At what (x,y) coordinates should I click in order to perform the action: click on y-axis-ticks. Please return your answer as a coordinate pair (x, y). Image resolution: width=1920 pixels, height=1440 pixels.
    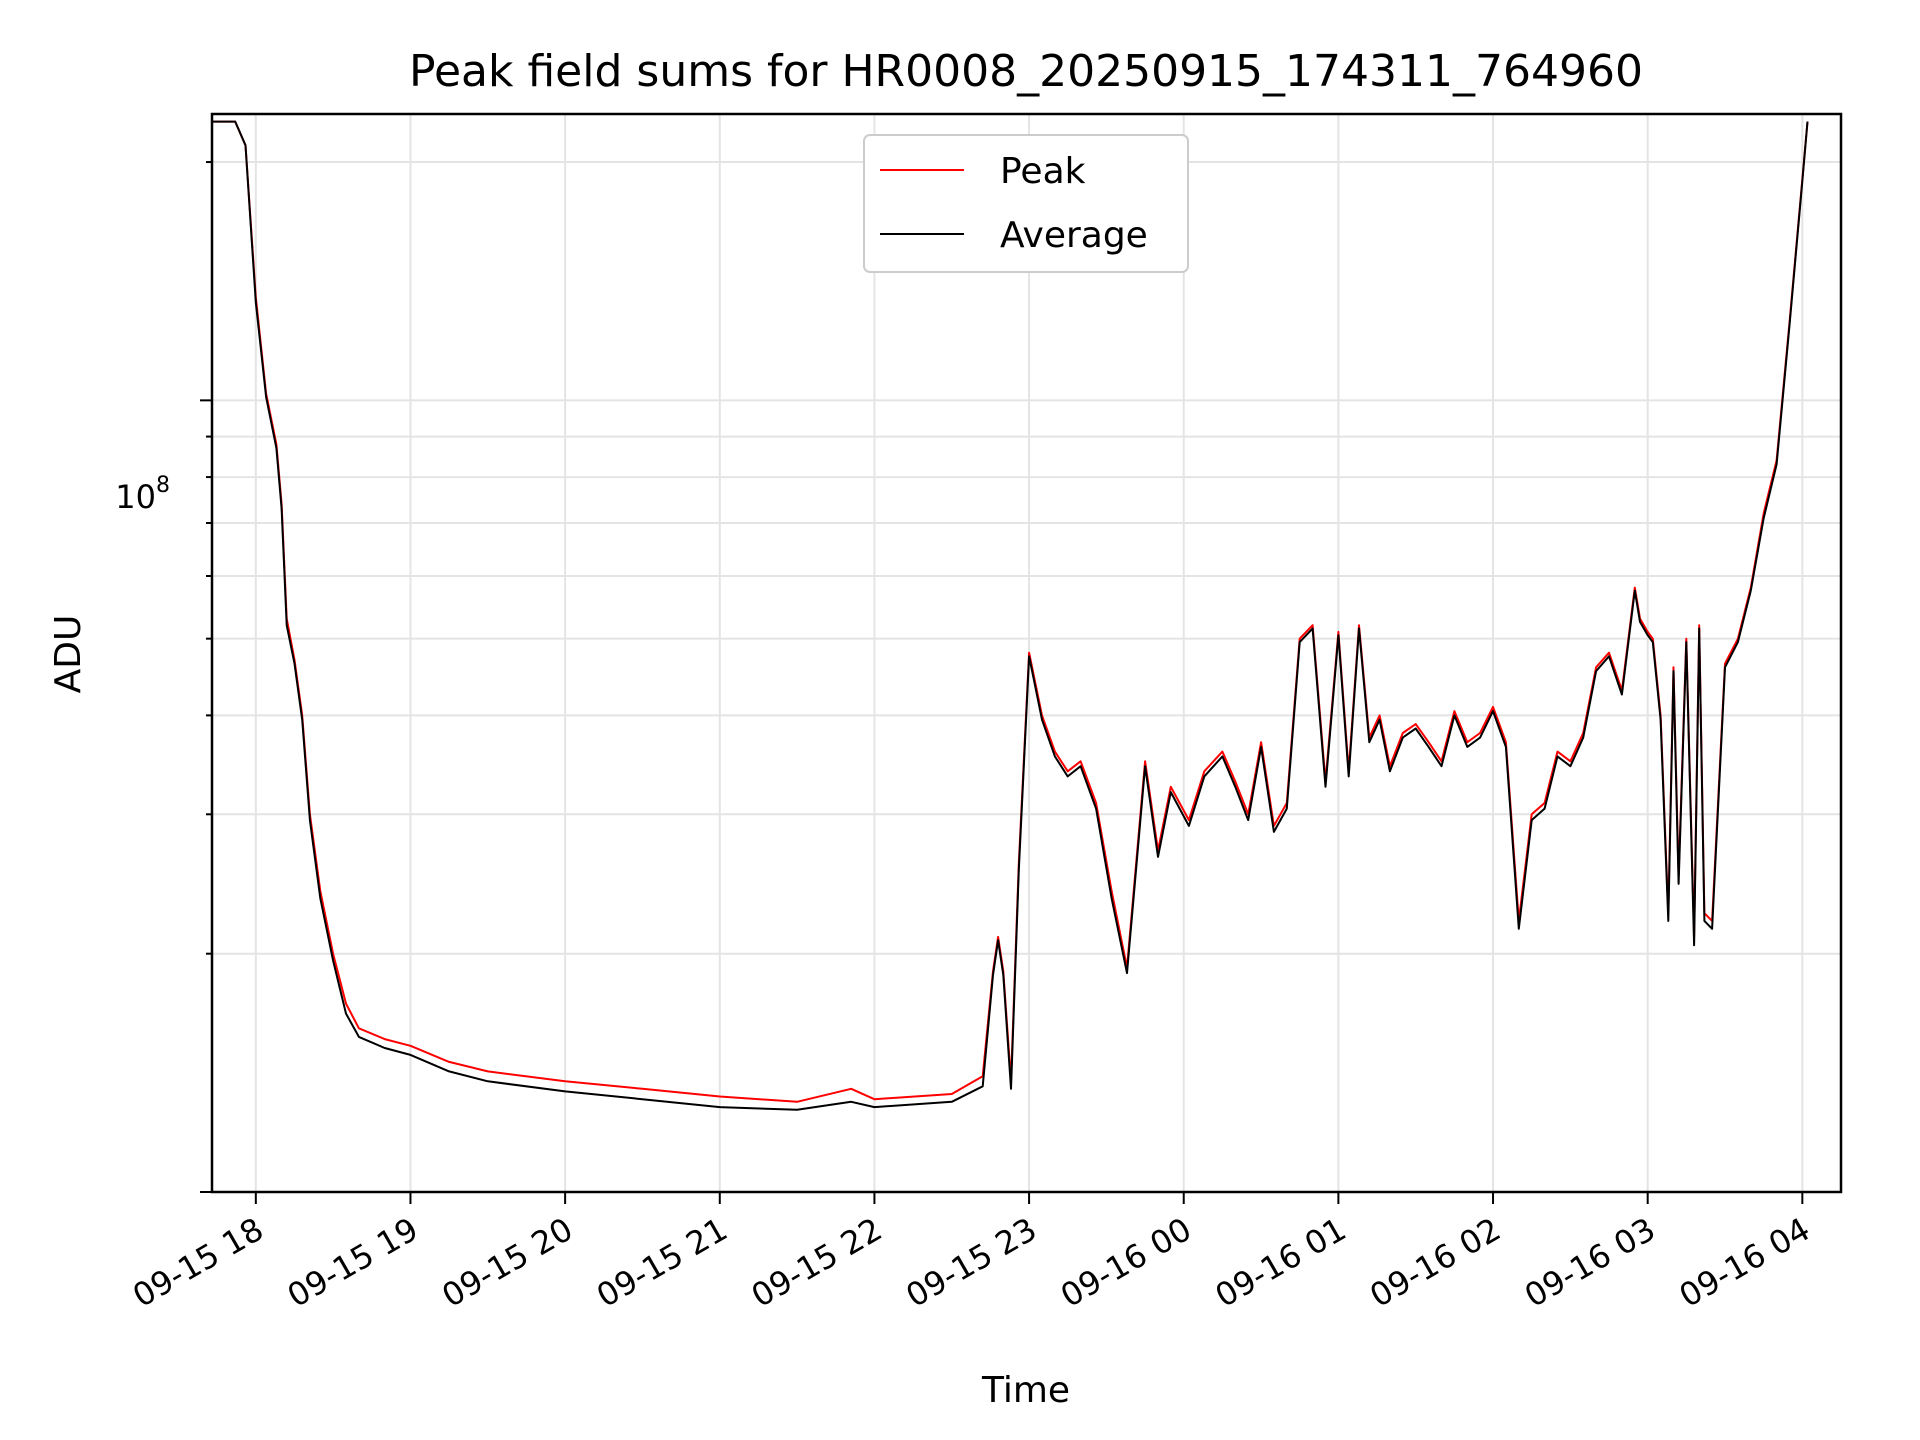
    Looking at the image, I should click on (206, 677).